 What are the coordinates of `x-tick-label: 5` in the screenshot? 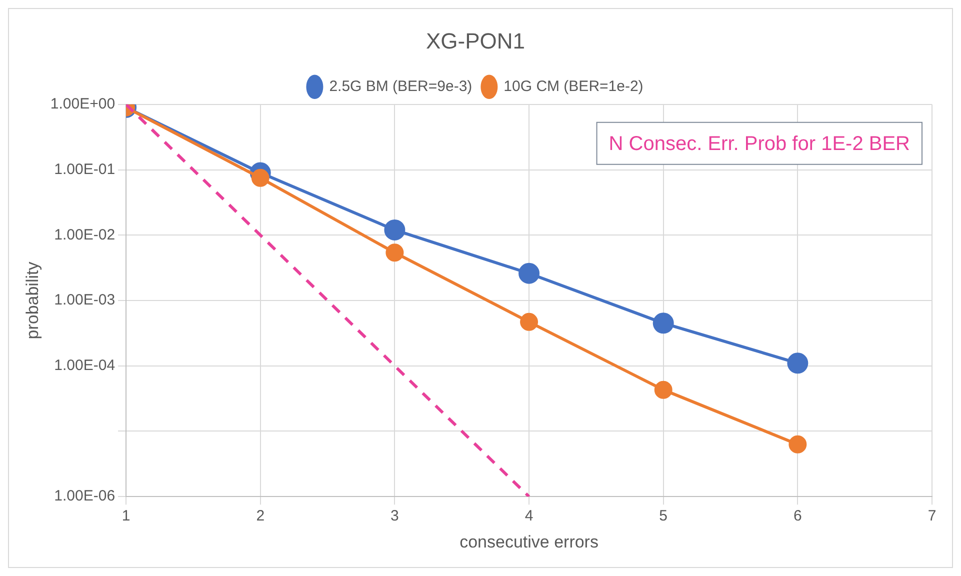 It's located at (663, 516).